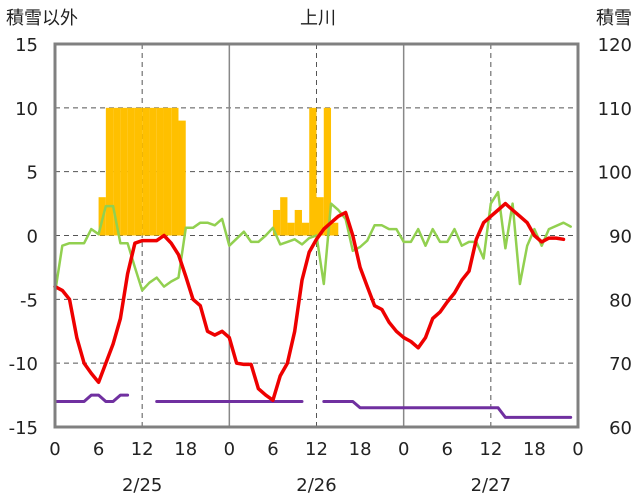 The height and width of the screenshot is (501, 636). I want to click on left-tick-label: 0, so click(32, 237).